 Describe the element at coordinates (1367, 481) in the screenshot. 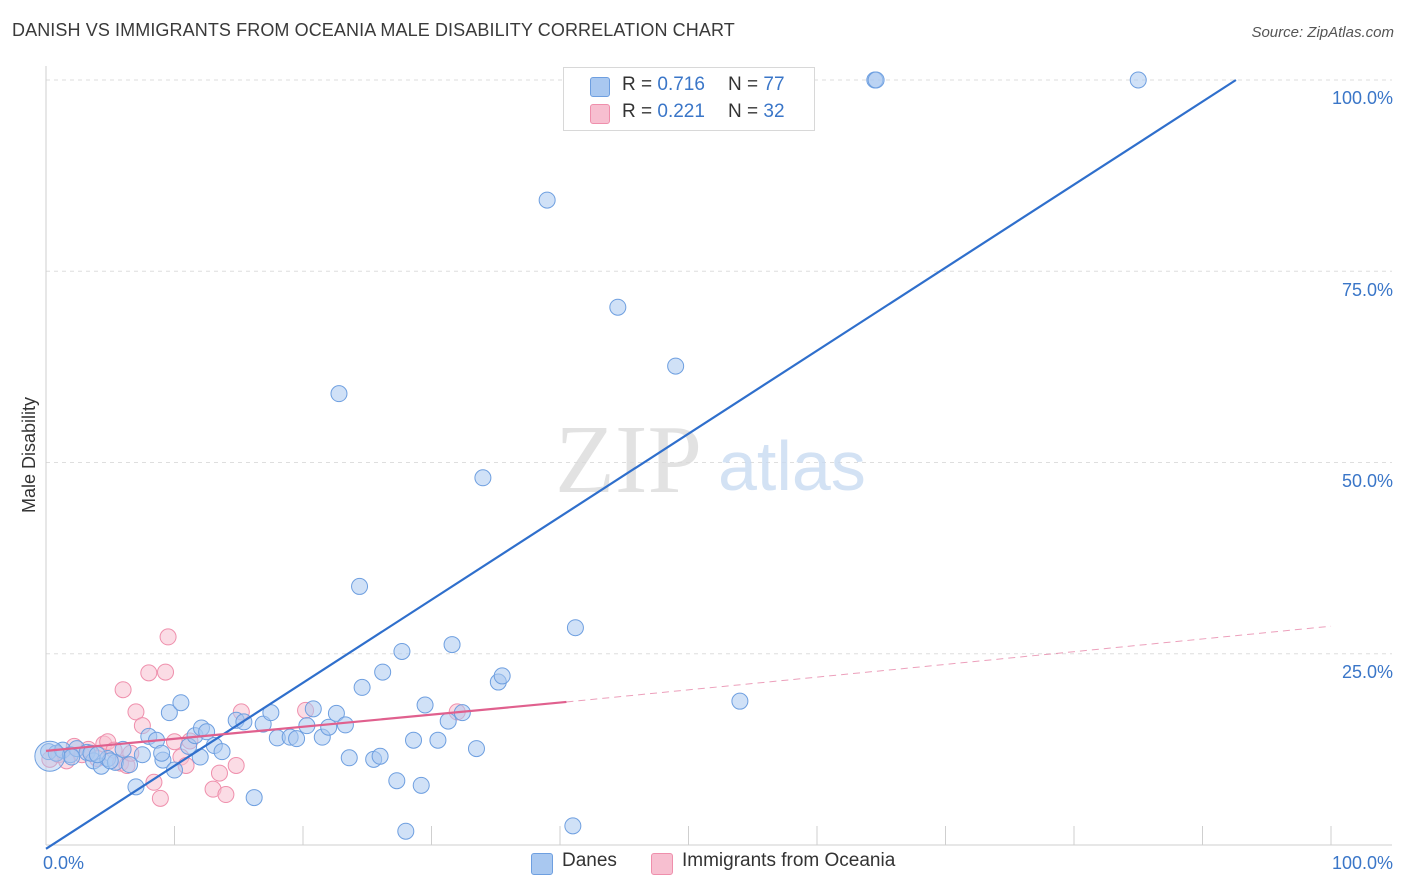

I see `y-tick-label: 50.0%` at that location.